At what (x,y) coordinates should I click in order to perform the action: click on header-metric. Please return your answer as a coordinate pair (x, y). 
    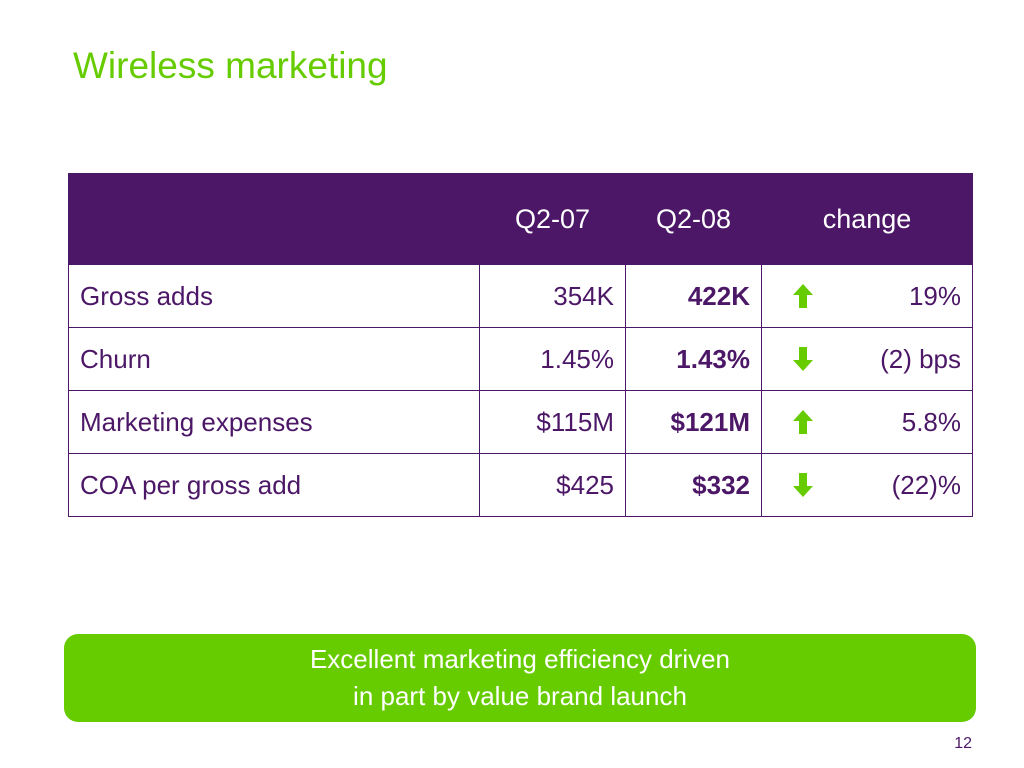
    Looking at the image, I should click on (274, 219).